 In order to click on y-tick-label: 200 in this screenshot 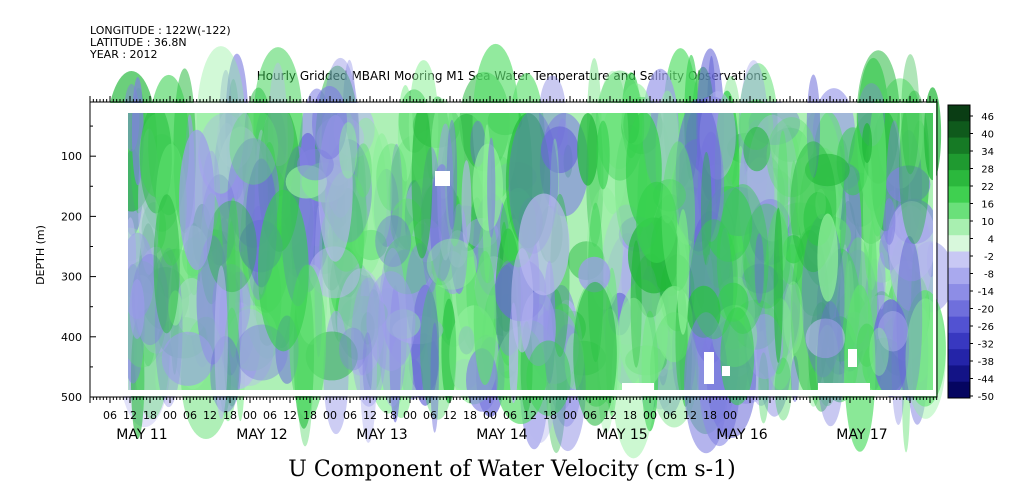, I will do `click(71, 216)`.